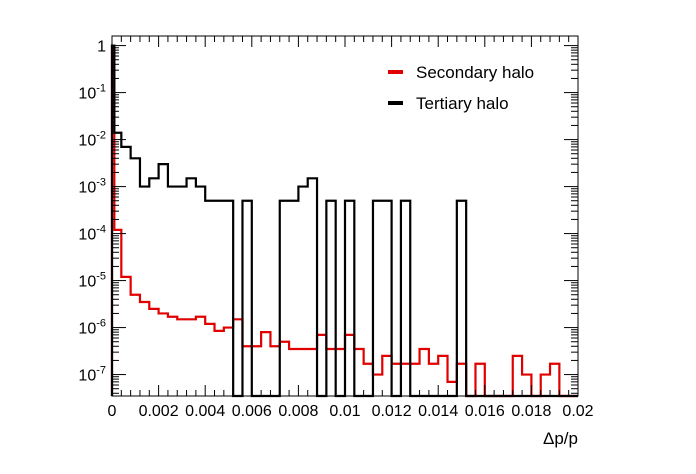 The image size is (696, 474). What do you see at coordinates (485, 411) in the screenshot?
I see `x-tick-label: 0.016` at bounding box center [485, 411].